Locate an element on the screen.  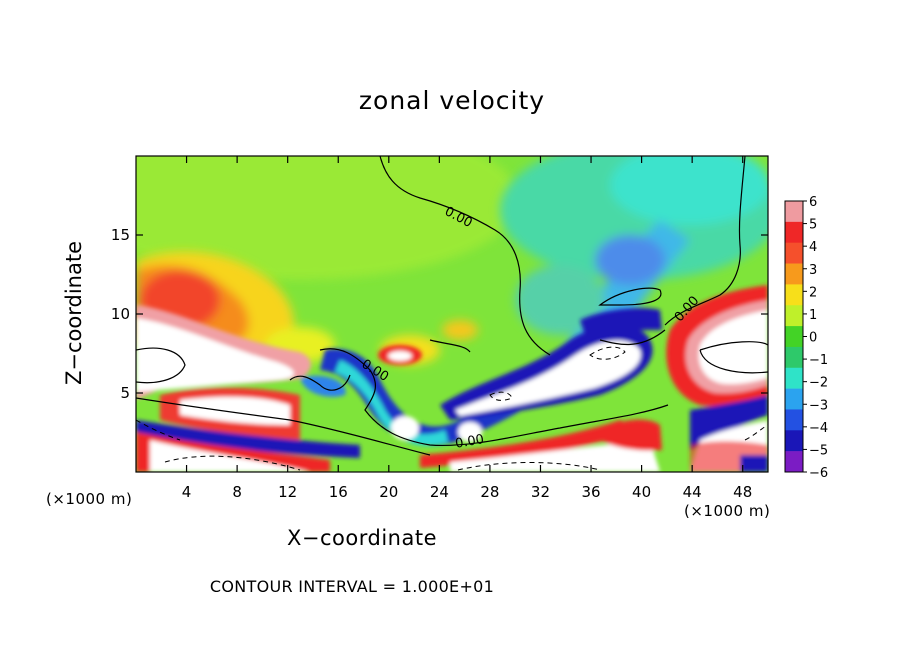
colorbar-label: 6 is located at coordinates (813, 202).